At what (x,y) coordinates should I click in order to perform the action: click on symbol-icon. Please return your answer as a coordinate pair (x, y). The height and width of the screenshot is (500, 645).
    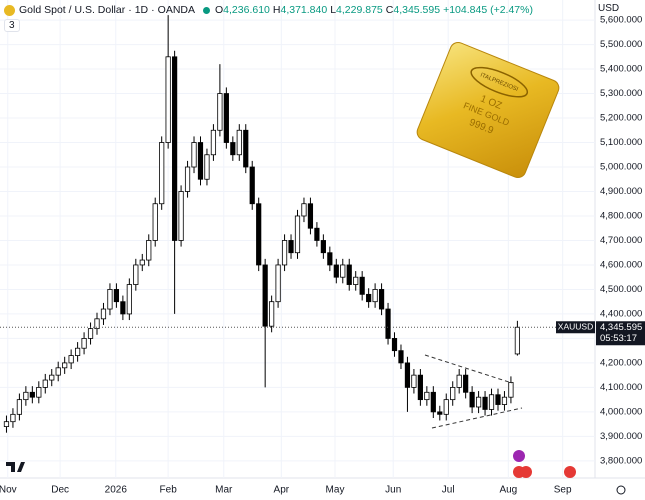
    Looking at the image, I should click on (9, 10).